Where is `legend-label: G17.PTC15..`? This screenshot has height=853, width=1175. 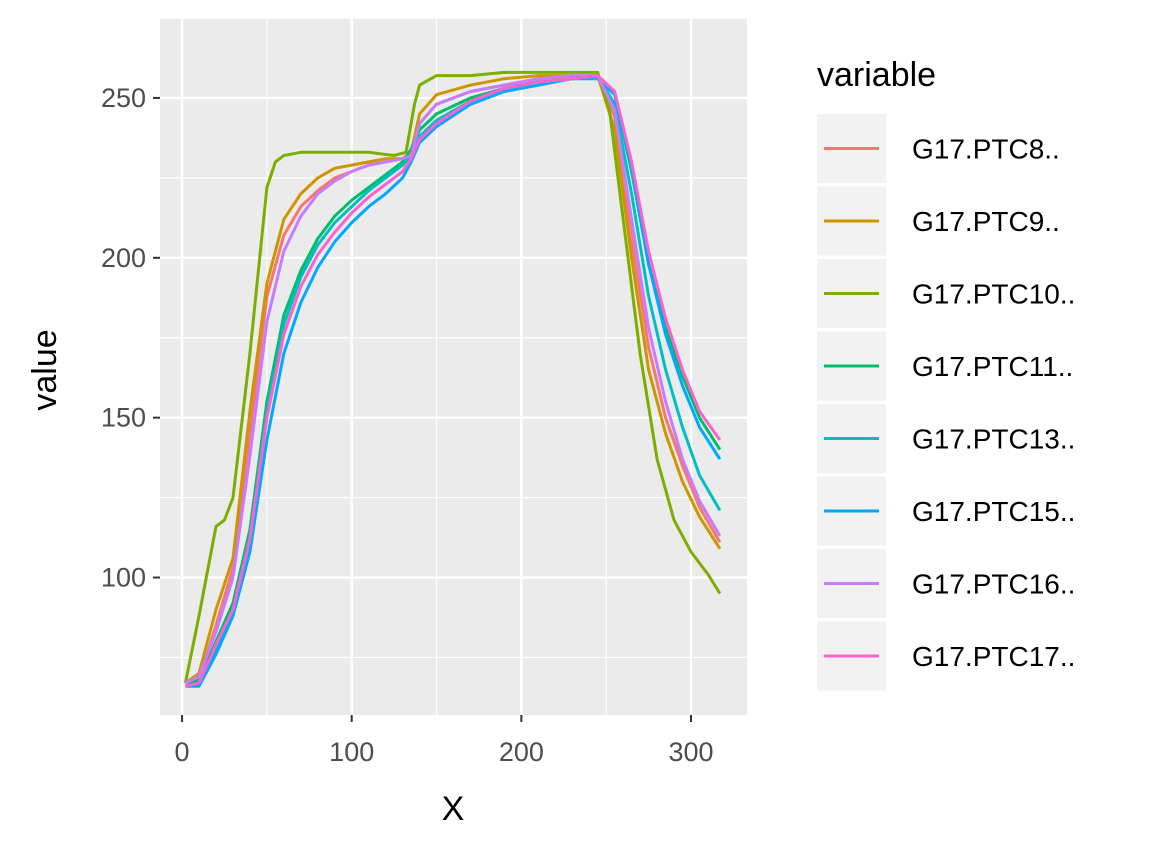 legend-label: G17.PTC15.. is located at coordinates (993, 511).